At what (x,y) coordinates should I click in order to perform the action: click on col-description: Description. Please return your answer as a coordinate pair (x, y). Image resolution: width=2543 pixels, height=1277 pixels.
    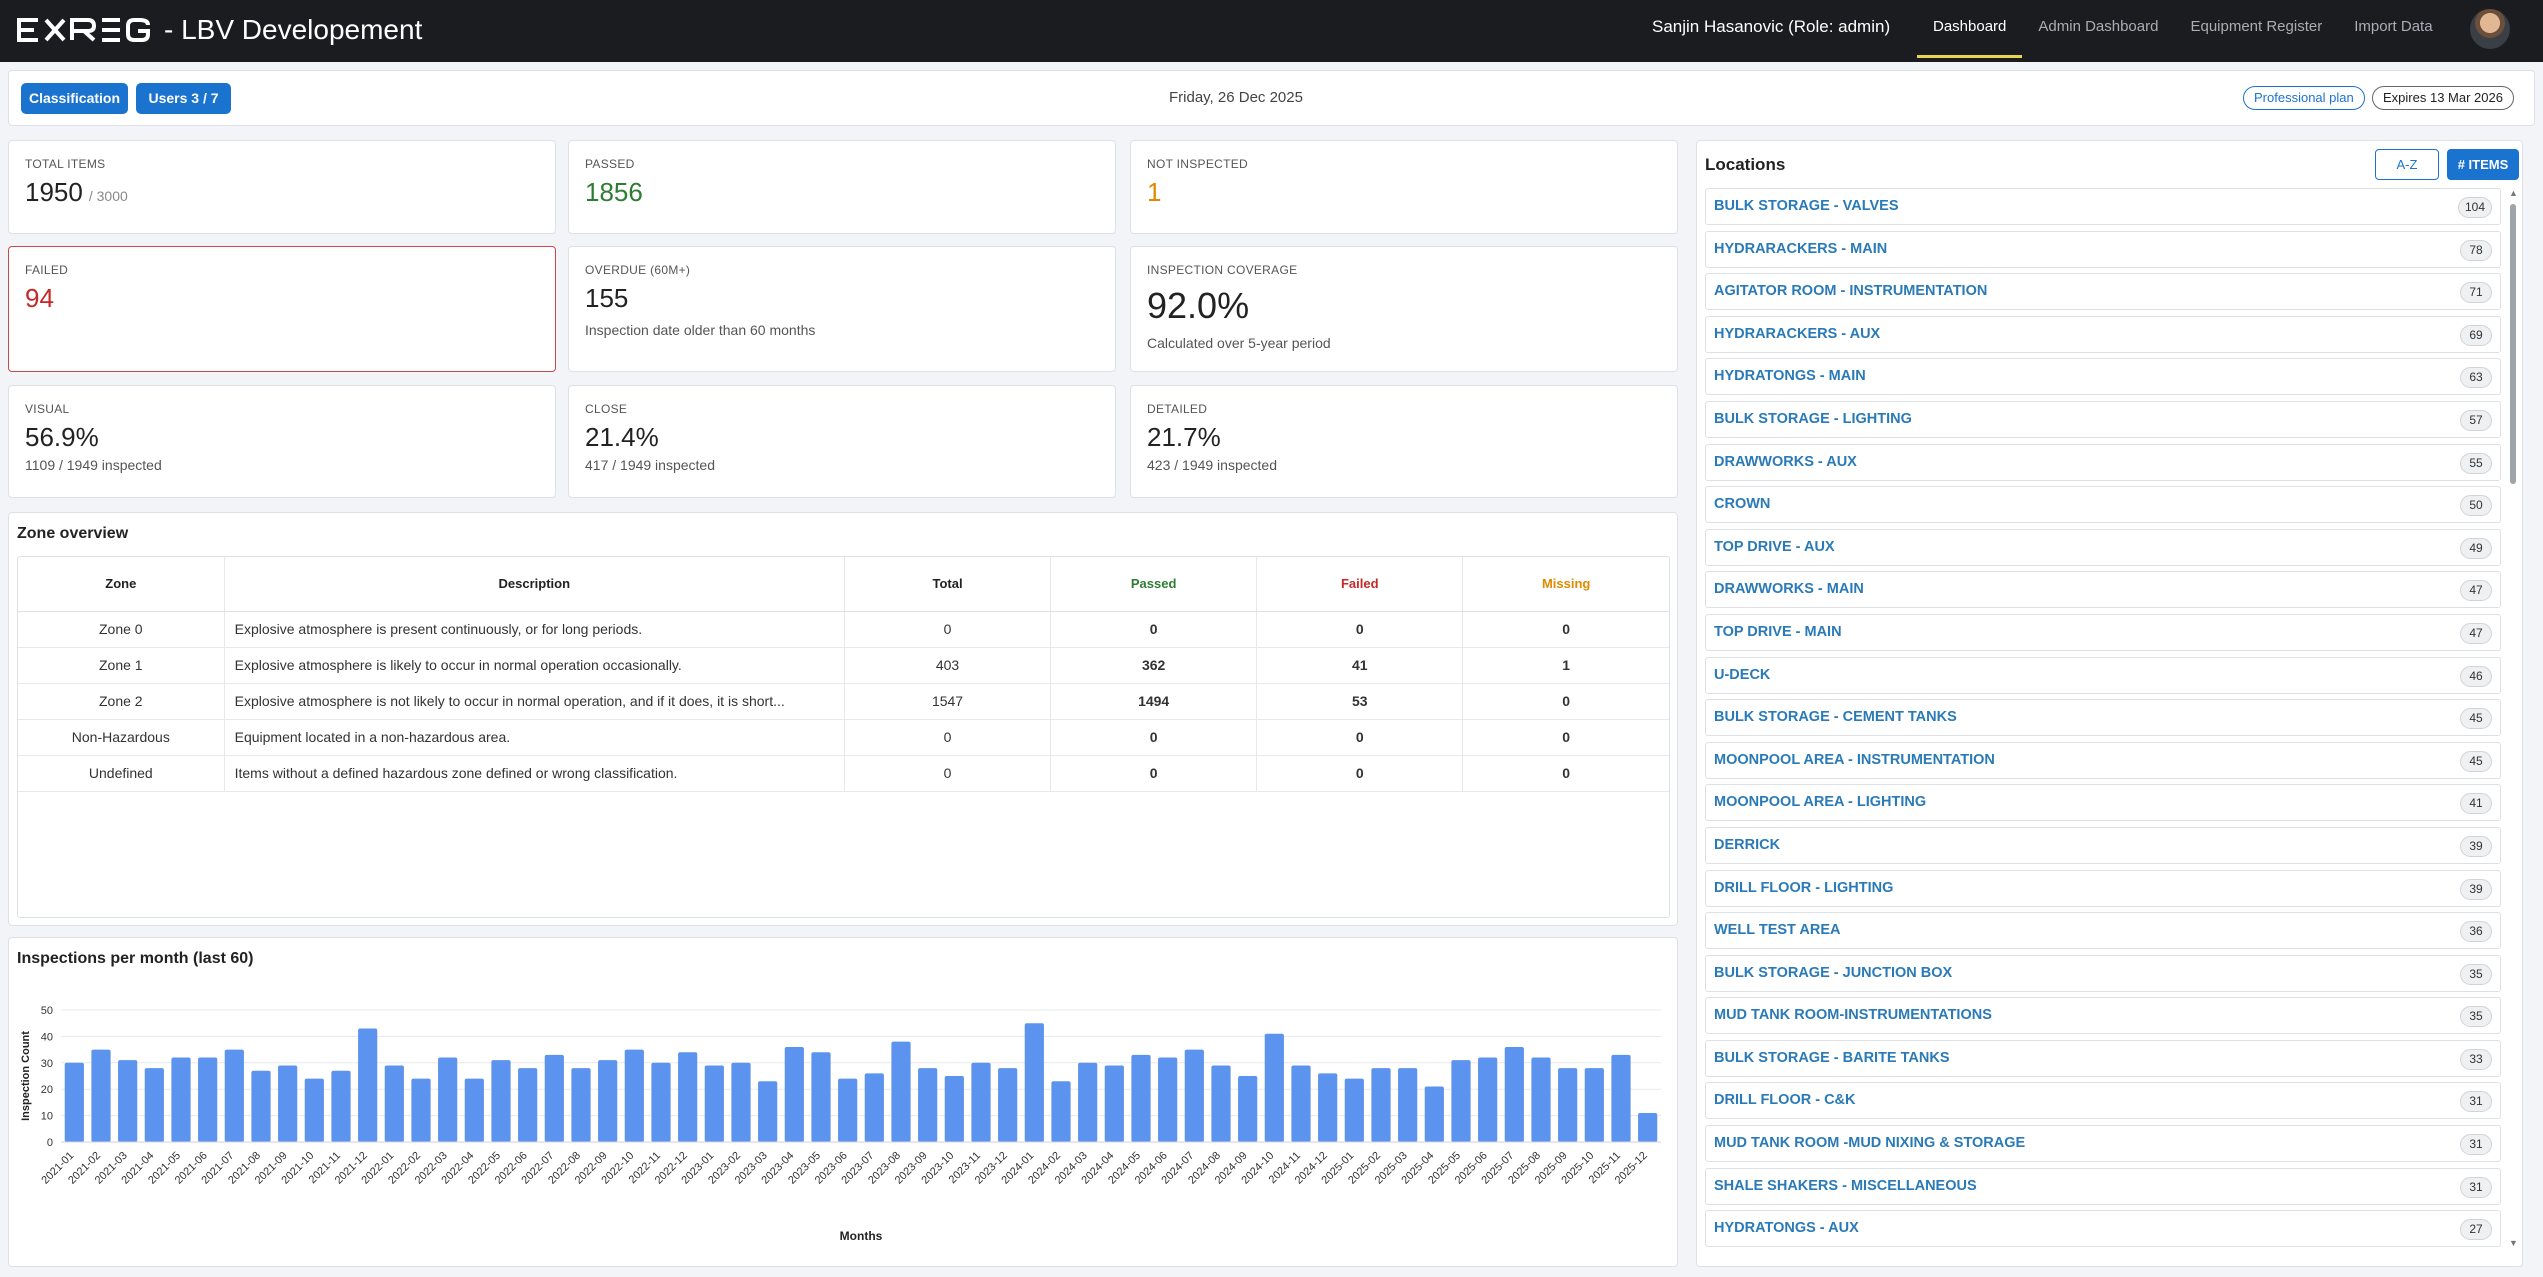
    Looking at the image, I should click on (534, 584).